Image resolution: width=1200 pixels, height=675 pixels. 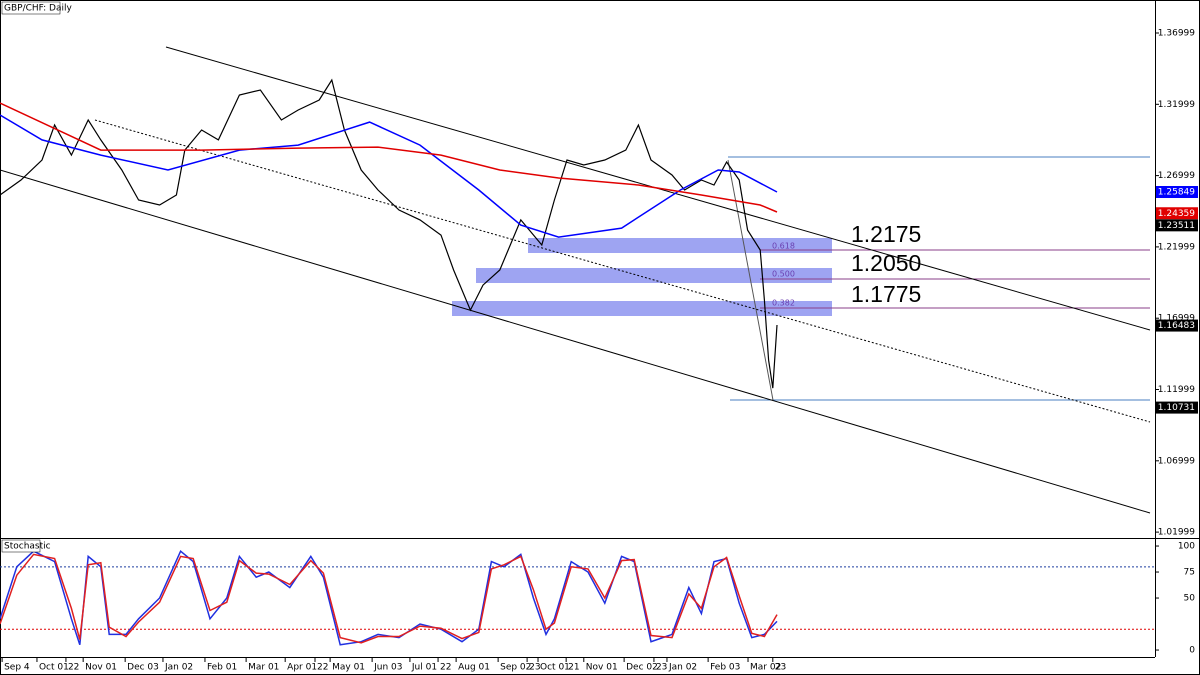 What do you see at coordinates (222, 668) in the screenshot?
I see `x-tick-label: Feb 01` at bounding box center [222, 668].